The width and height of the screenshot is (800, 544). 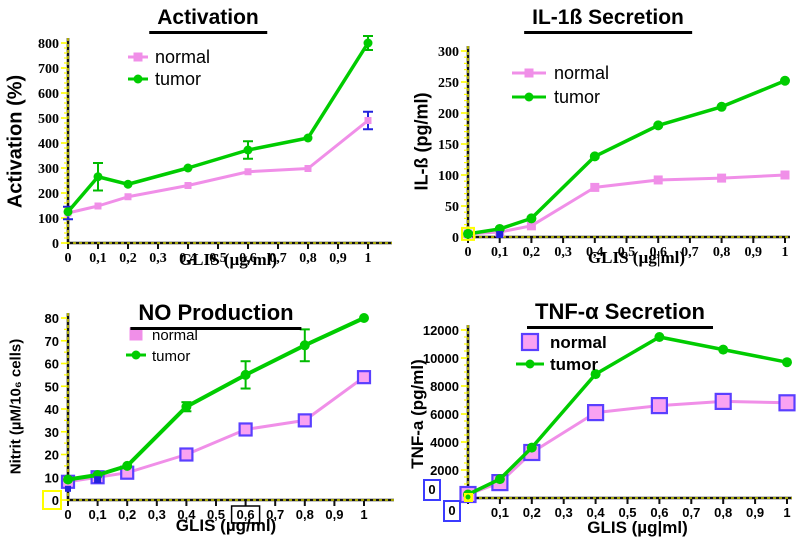 I want to click on y-tick-label: 200, so click(x=48, y=194).